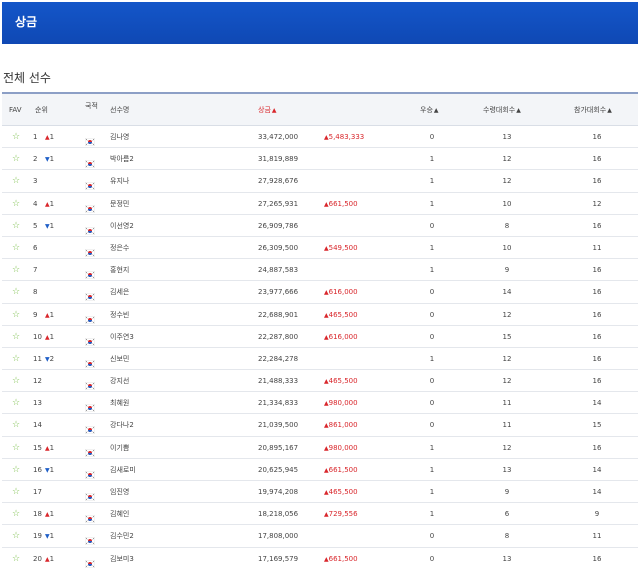 Image resolution: width=640 pixels, height=569 pixels. I want to click on rank-value: 6, so click(35, 247).